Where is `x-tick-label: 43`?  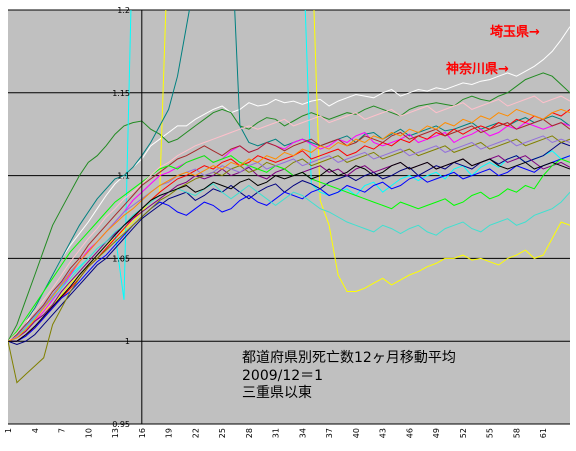
x-tick-label: 43 is located at coordinates (383, 433).